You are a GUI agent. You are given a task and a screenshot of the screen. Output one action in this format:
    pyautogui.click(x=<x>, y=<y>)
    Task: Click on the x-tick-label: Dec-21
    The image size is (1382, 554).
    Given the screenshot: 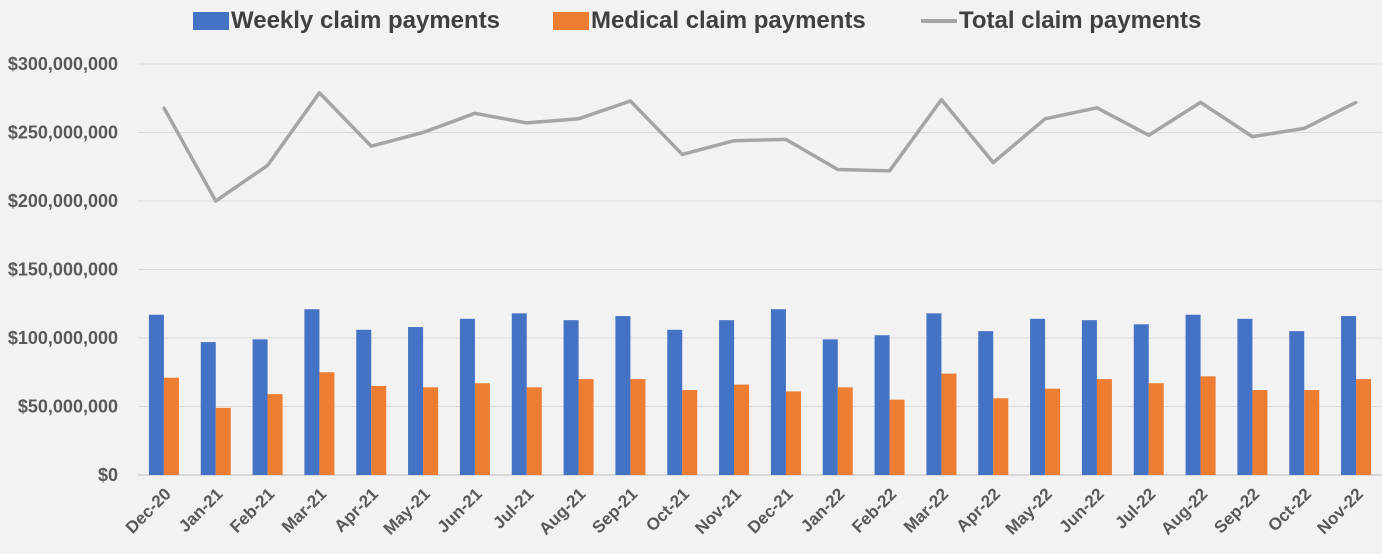 What is the action you would take?
    pyautogui.click(x=770, y=510)
    